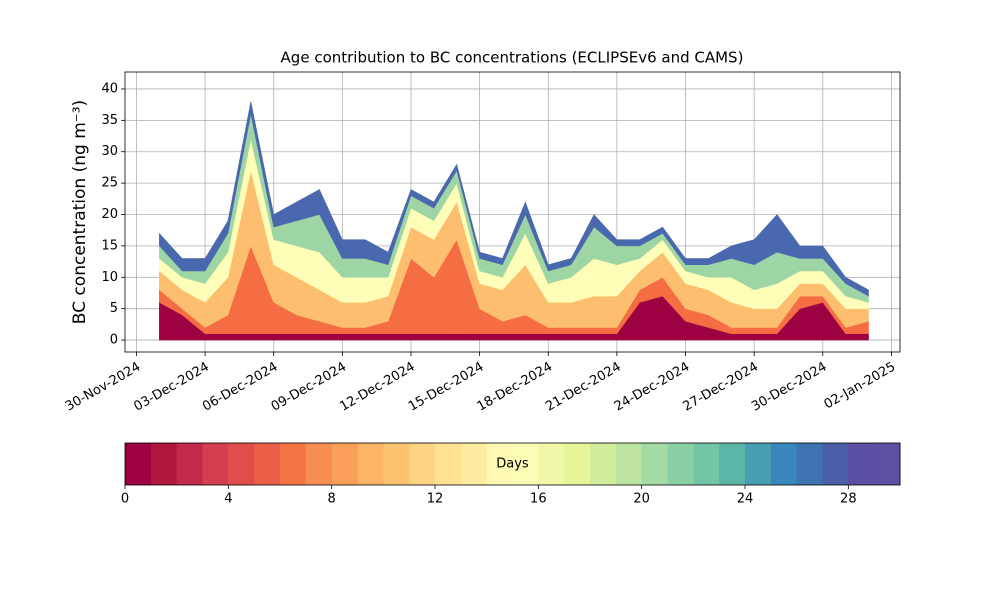 The width and height of the screenshot is (1000, 600). I want to click on y-tick-label: 5, so click(114, 308).